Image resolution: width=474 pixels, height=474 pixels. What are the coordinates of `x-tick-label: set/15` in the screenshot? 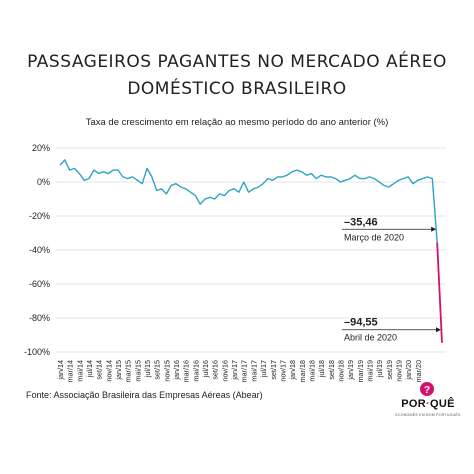 It's located at (157, 370).